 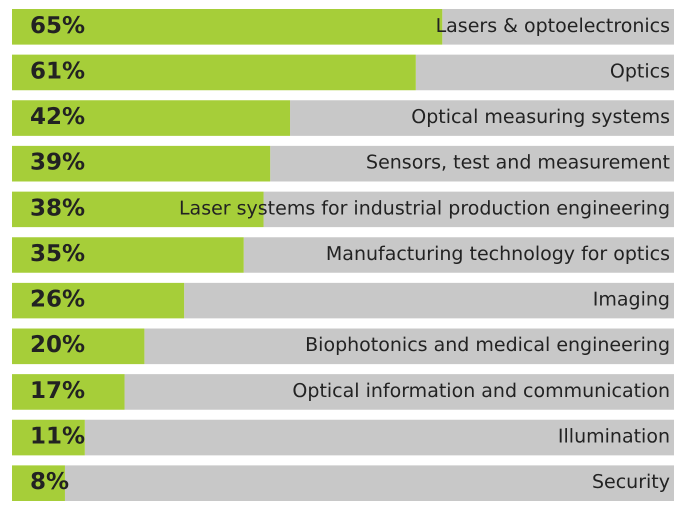 What do you see at coordinates (58, 208) in the screenshot?
I see `data-label: 38%` at bounding box center [58, 208].